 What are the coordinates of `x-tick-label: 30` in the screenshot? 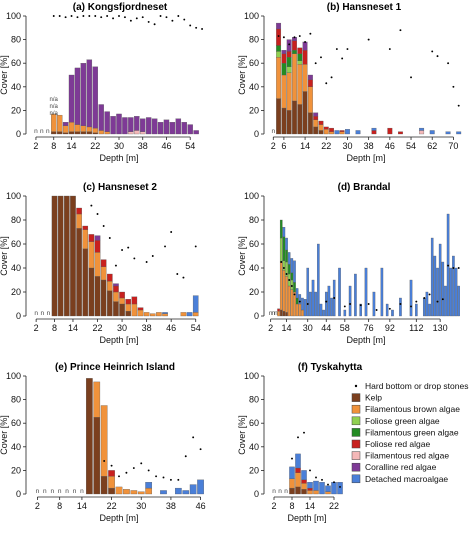 It's located at (122, 328).